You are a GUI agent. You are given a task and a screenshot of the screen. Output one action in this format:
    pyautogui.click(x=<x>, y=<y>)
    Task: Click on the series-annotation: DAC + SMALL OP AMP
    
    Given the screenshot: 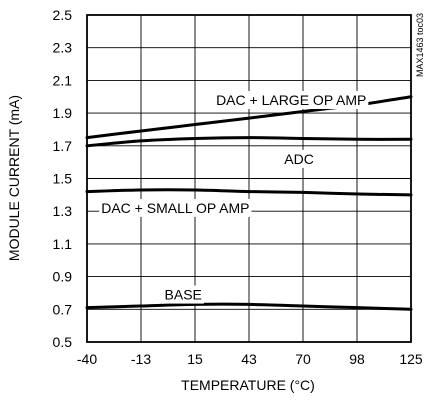 What is the action you would take?
    pyautogui.click(x=175, y=207)
    